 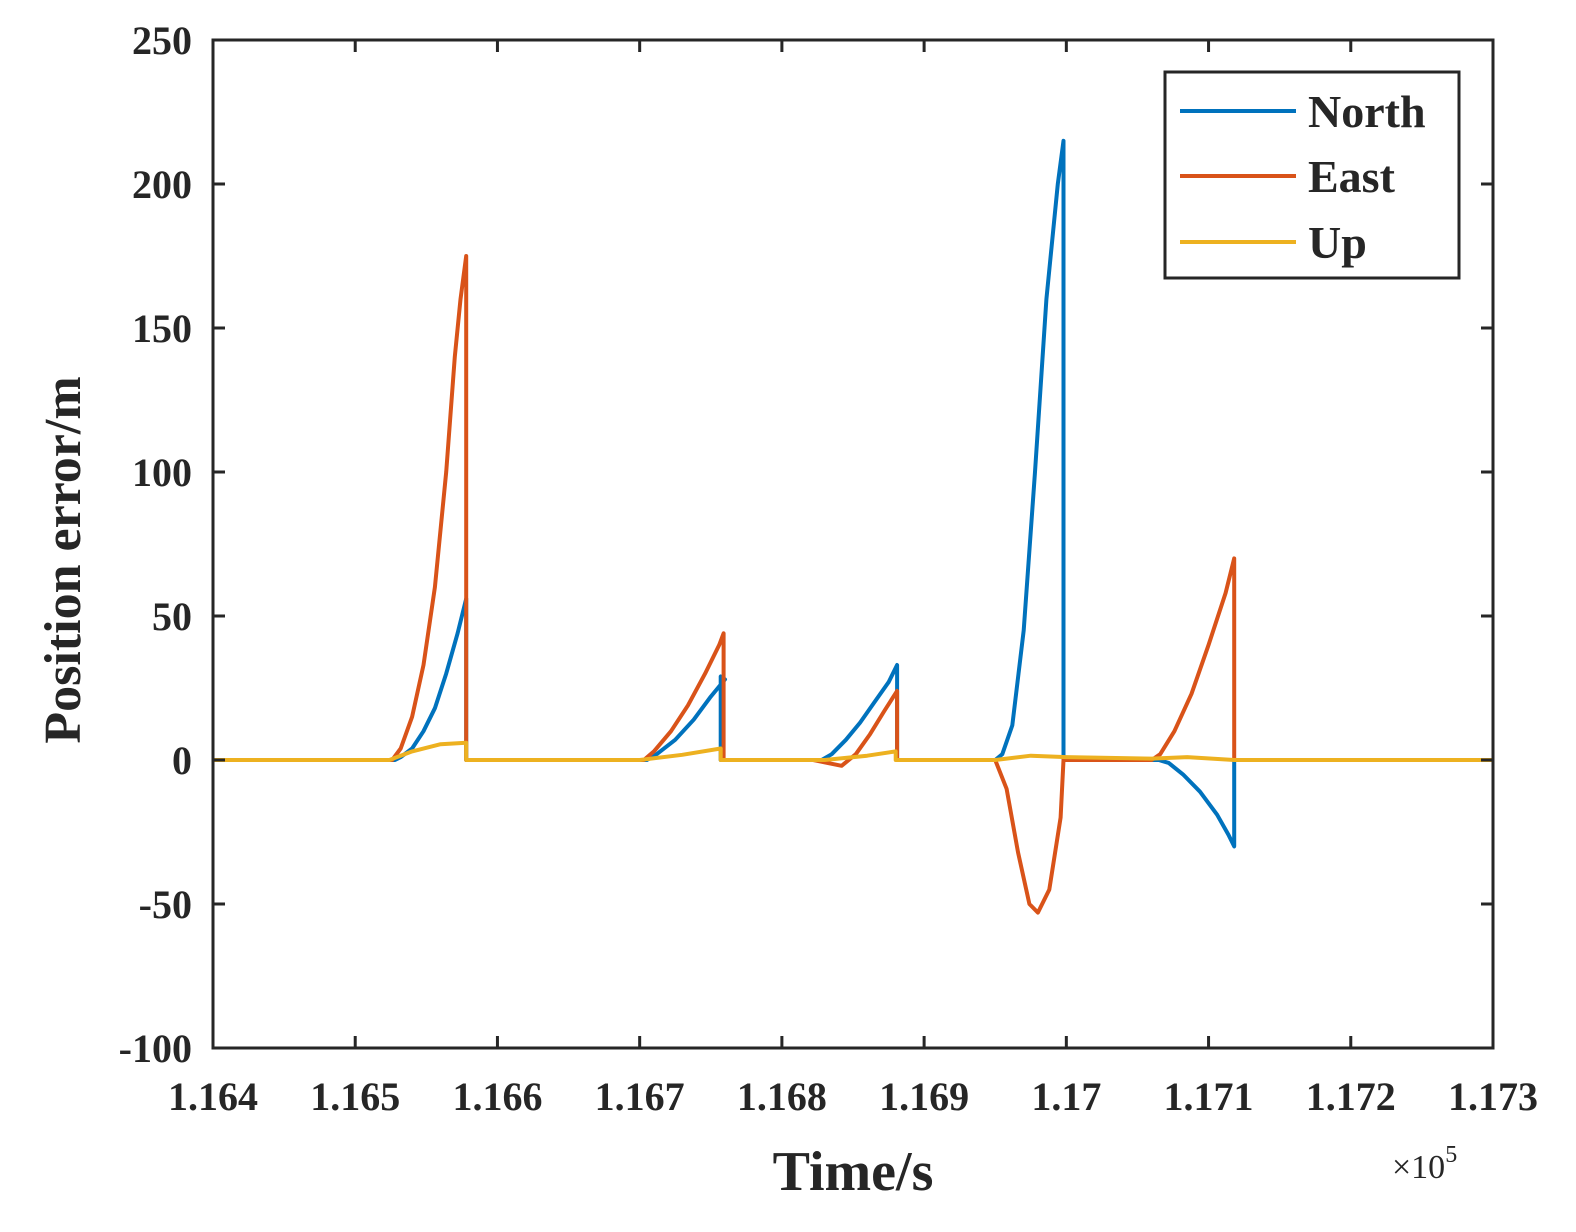 I want to click on y-axis-label: Position error/m, so click(x=63, y=559).